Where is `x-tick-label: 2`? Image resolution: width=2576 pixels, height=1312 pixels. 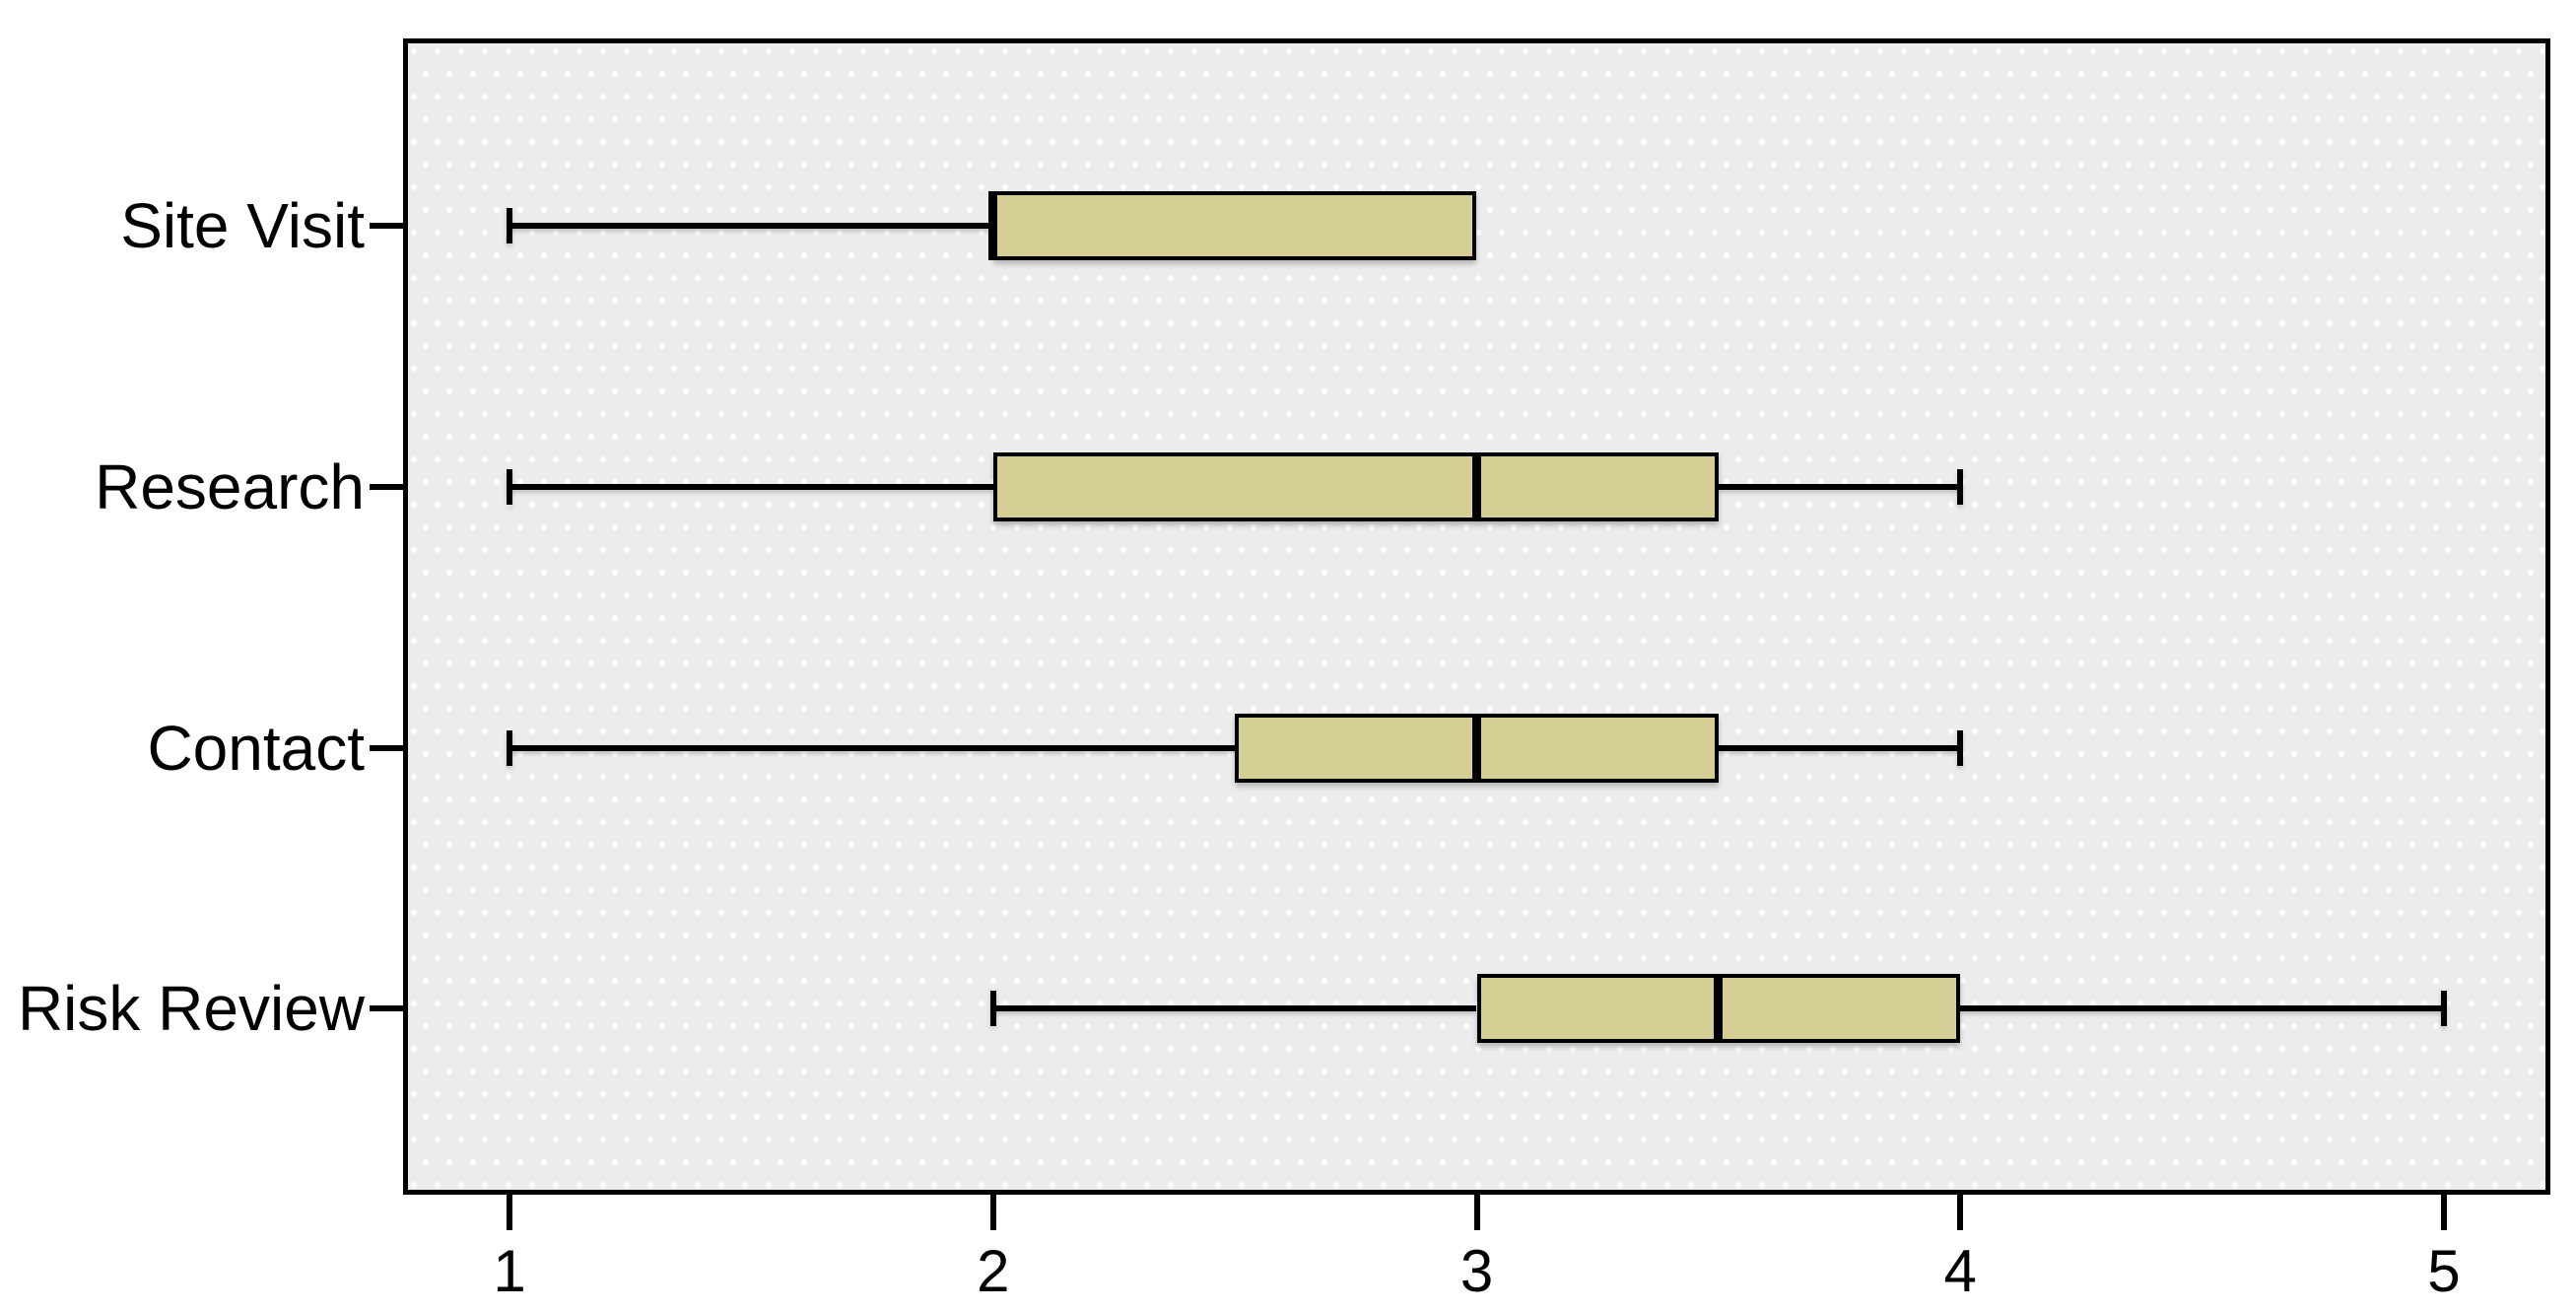
x-tick-label: 2 is located at coordinates (993, 1271).